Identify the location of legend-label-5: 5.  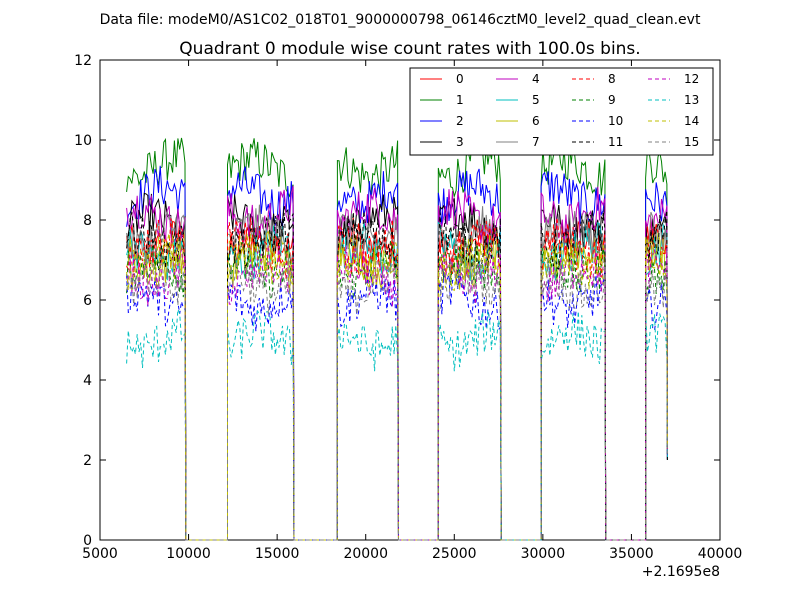
(536, 100).